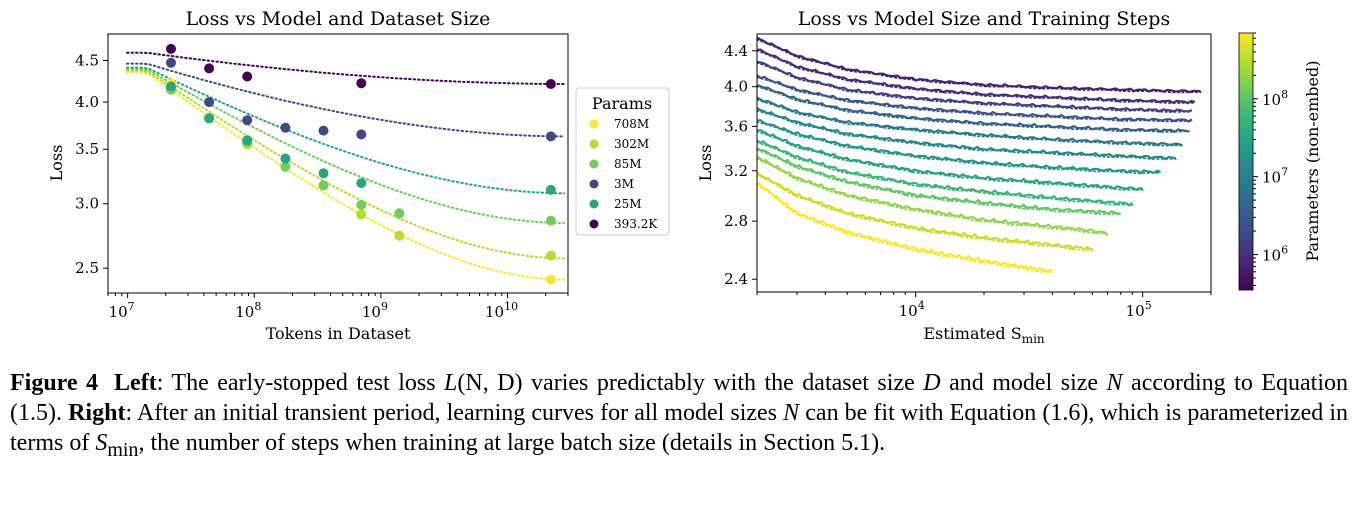  I want to click on colorbar-tick-label-exp: 8, so click(1284, 94).